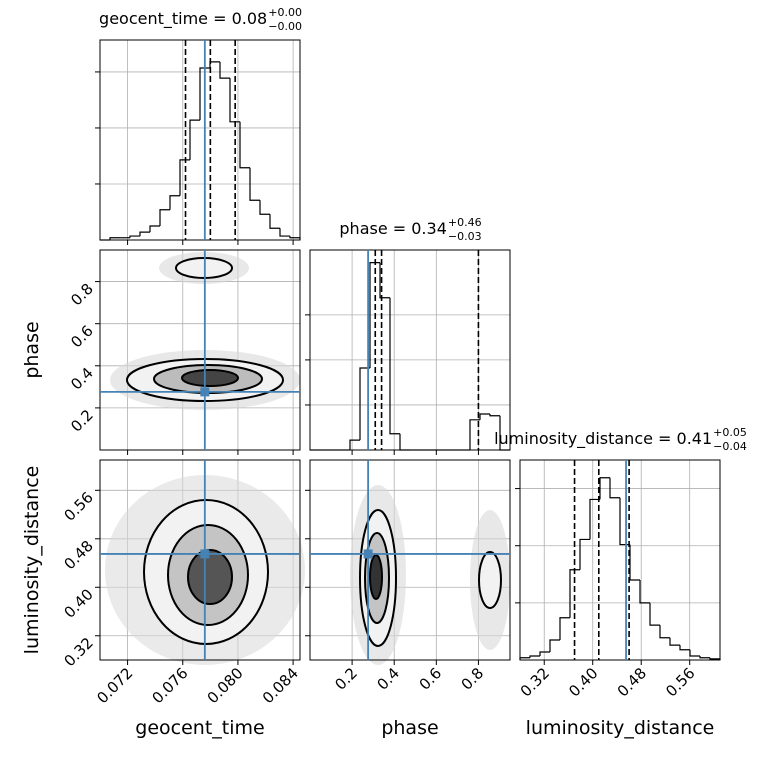 The image size is (760, 760). I want to click on y-tick-label: 0.2, so click(82, 421).